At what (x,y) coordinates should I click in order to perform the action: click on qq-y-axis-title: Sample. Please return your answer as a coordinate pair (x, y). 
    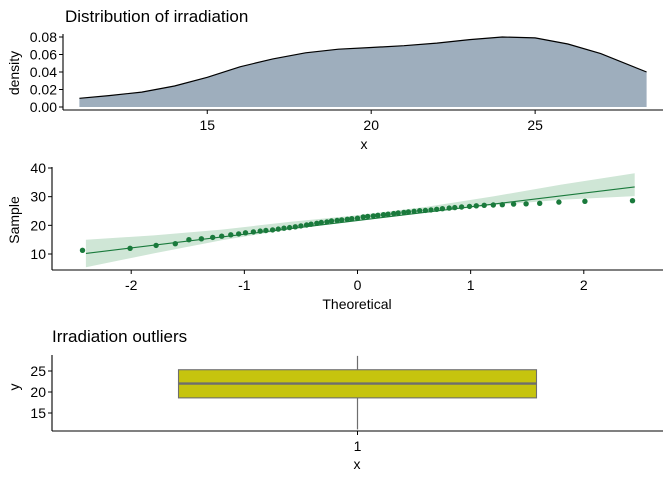
    Looking at the image, I should click on (14, 220).